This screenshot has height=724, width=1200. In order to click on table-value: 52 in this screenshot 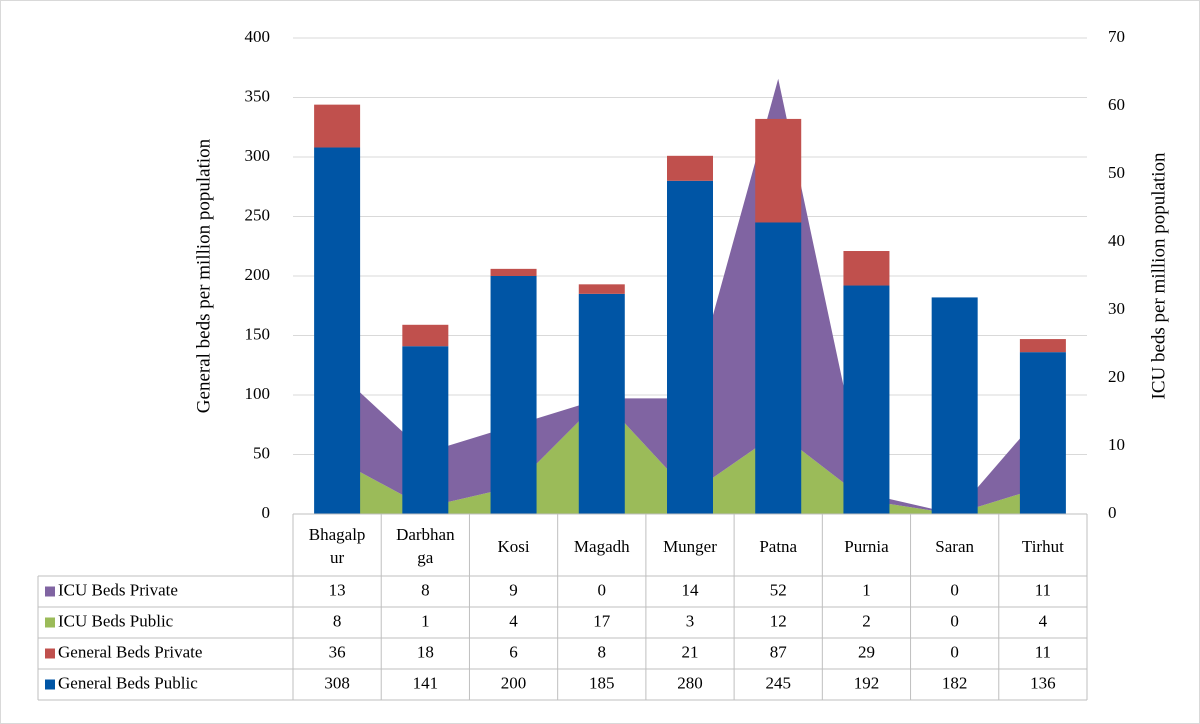, I will do `click(778, 589)`.